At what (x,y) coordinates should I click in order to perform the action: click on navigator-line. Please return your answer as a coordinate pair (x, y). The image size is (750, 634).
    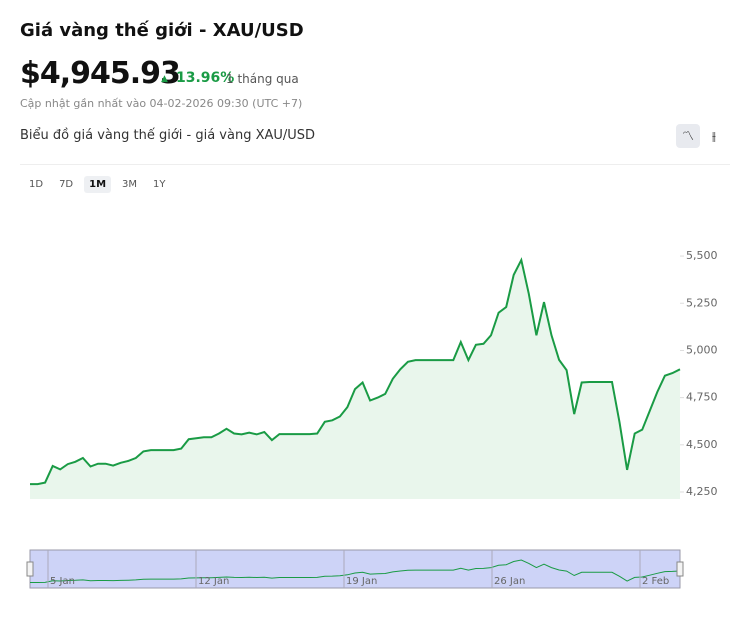
    Looking at the image, I should click on (355, 571).